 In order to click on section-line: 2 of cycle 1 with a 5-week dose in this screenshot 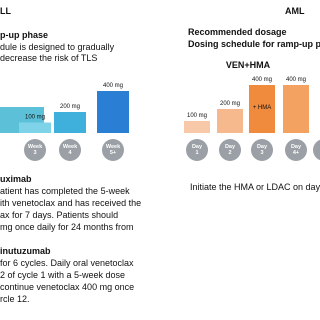, I will do `click(62, 275)`.